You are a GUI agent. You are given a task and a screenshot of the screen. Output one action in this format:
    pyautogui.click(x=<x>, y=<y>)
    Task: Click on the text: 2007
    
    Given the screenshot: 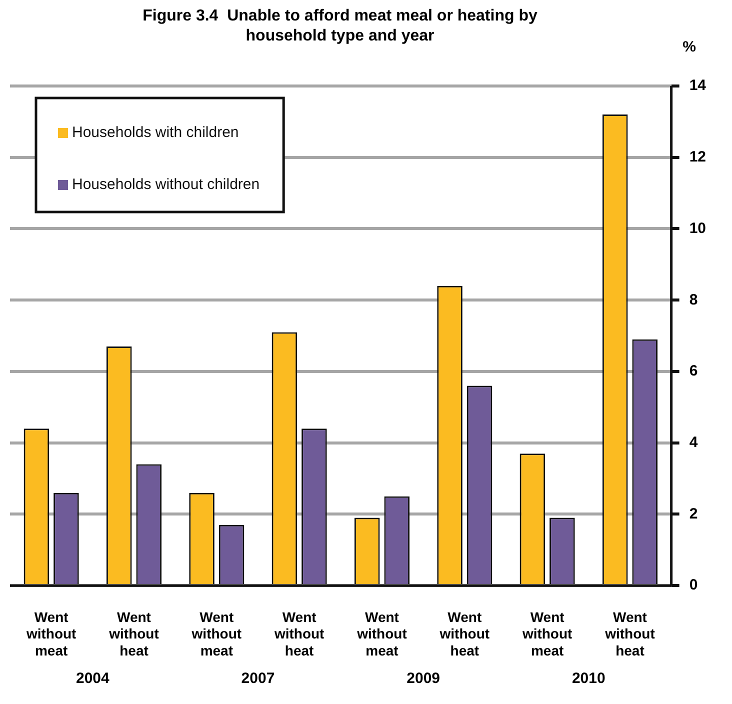 What is the action you would take?
    pyautogui.click(x=258, y=679)
    